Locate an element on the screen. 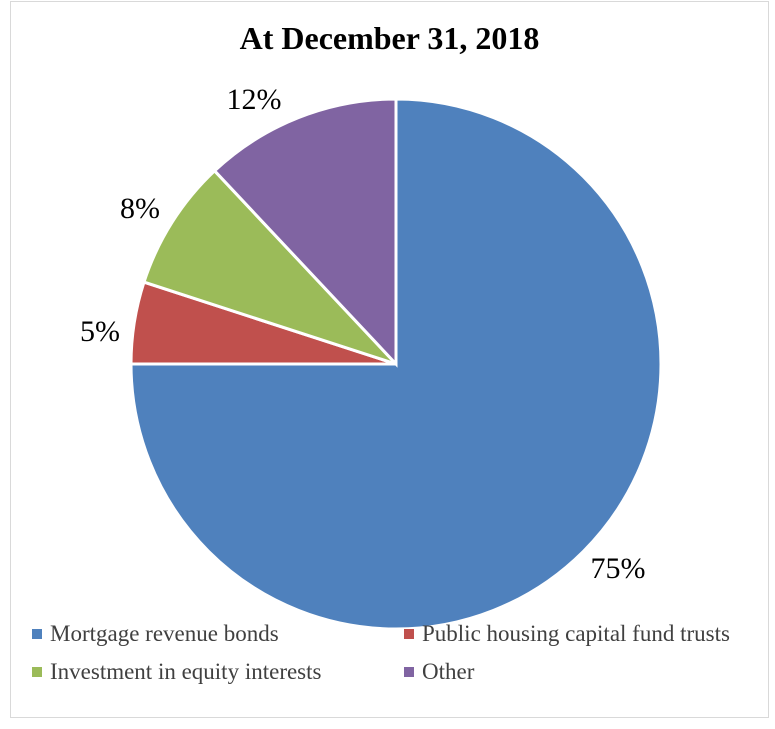  legend-label-3: Investment in equity interests is located at coordinates (186, 671).